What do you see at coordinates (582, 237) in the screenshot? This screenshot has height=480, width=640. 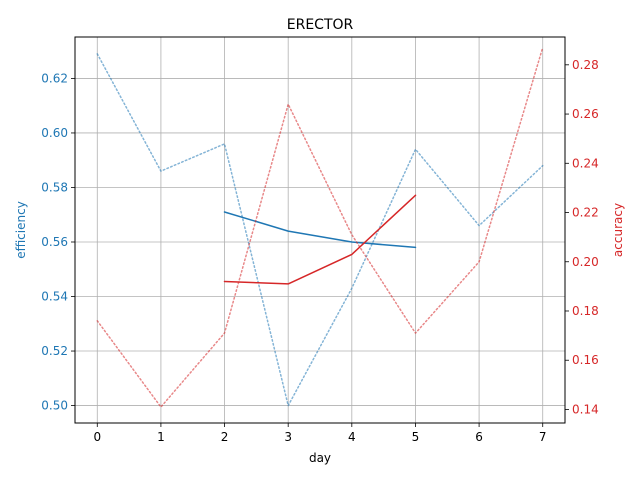 I see `y-axis-right: 0.14 0.16 0.18 0.20 0.22 0.24 0.26 0.28` at bounding box center [582, 237].